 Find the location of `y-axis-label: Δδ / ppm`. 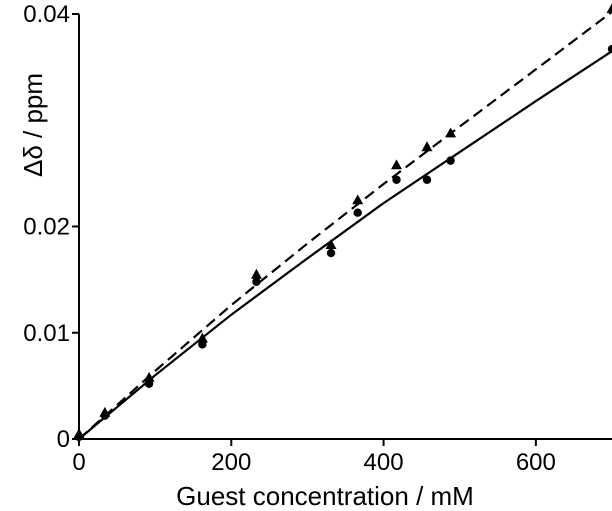

y-axis-label: Δδ / ppm is located at coordinates (33, 125).